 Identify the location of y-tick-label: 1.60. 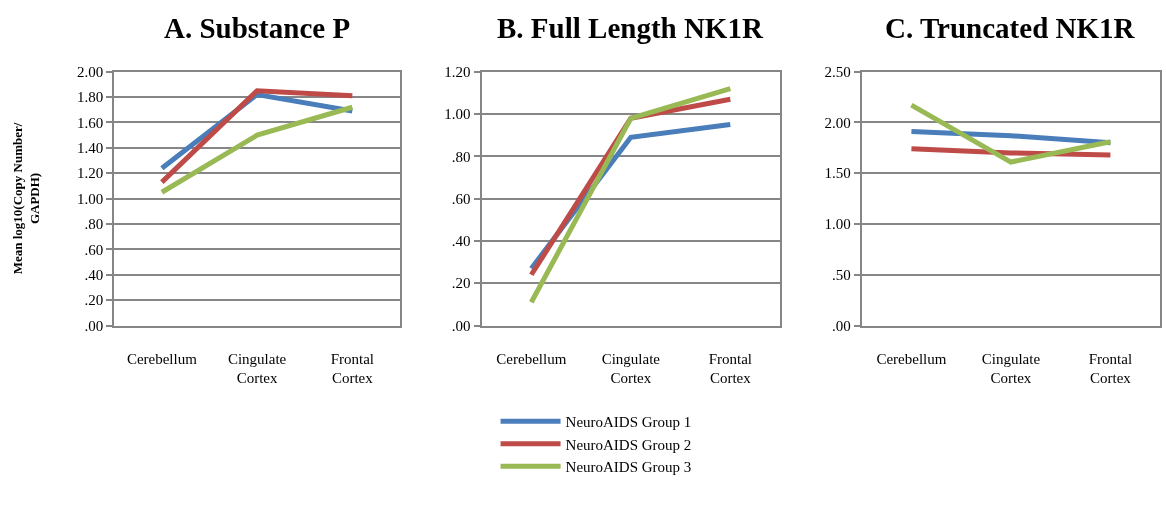
(90, 122).